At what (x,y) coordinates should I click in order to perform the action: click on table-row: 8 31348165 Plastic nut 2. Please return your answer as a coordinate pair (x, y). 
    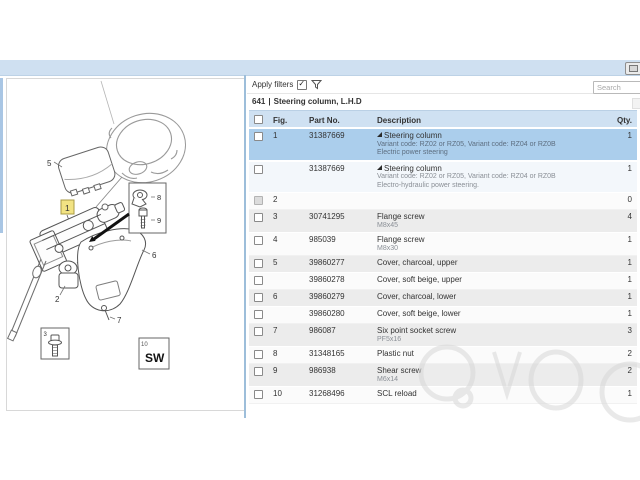
    Looking at the image, I should click on (443, 355).